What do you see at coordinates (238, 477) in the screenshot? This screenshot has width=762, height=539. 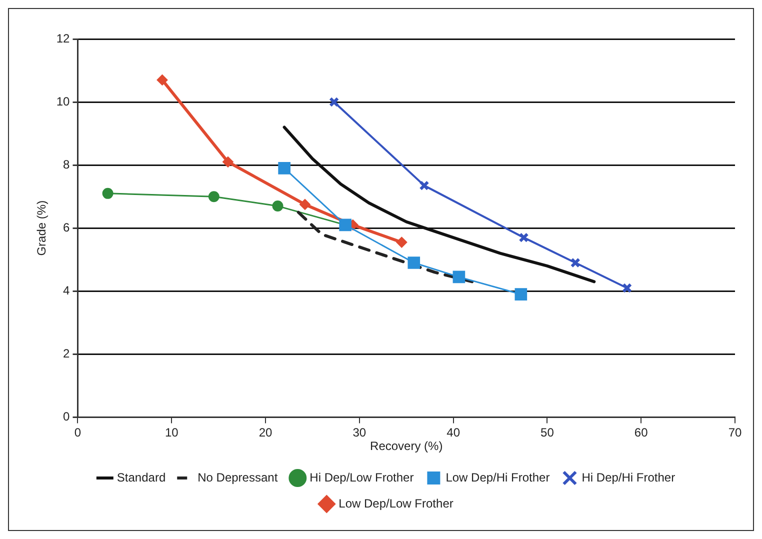 I see `legend-label: No Depressant` at bounding box center [238, 477].